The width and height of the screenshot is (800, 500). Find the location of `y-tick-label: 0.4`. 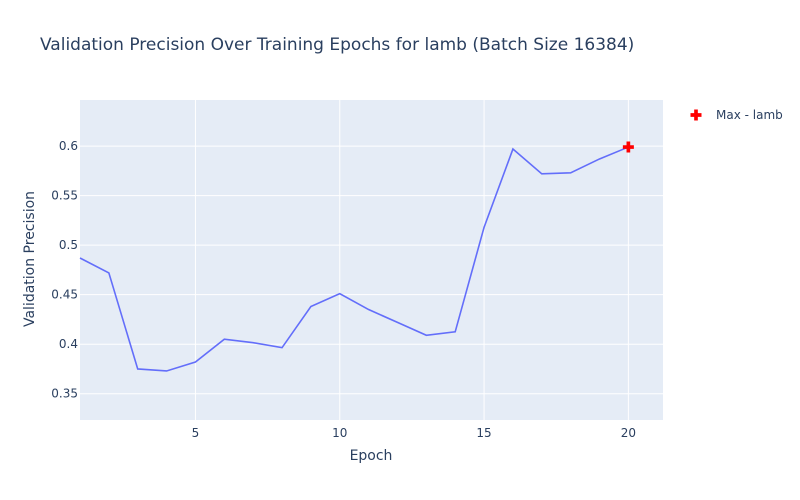

y-tick-label: 0.4 is located at coordinates (68, 344).